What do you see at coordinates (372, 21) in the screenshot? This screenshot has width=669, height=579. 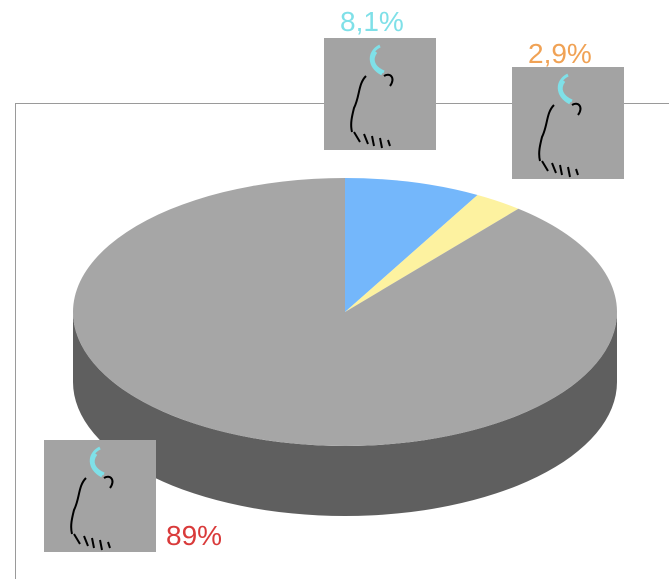 I see `slice-label-8-1: 8,1%` at bounding box center [372, 21].